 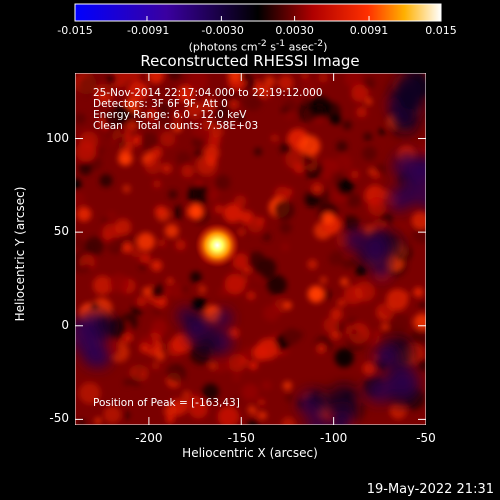 I want to click on annotation-detectors: Detectors: 3F 6F 9F, Att 0, so click(x=160, y=104).